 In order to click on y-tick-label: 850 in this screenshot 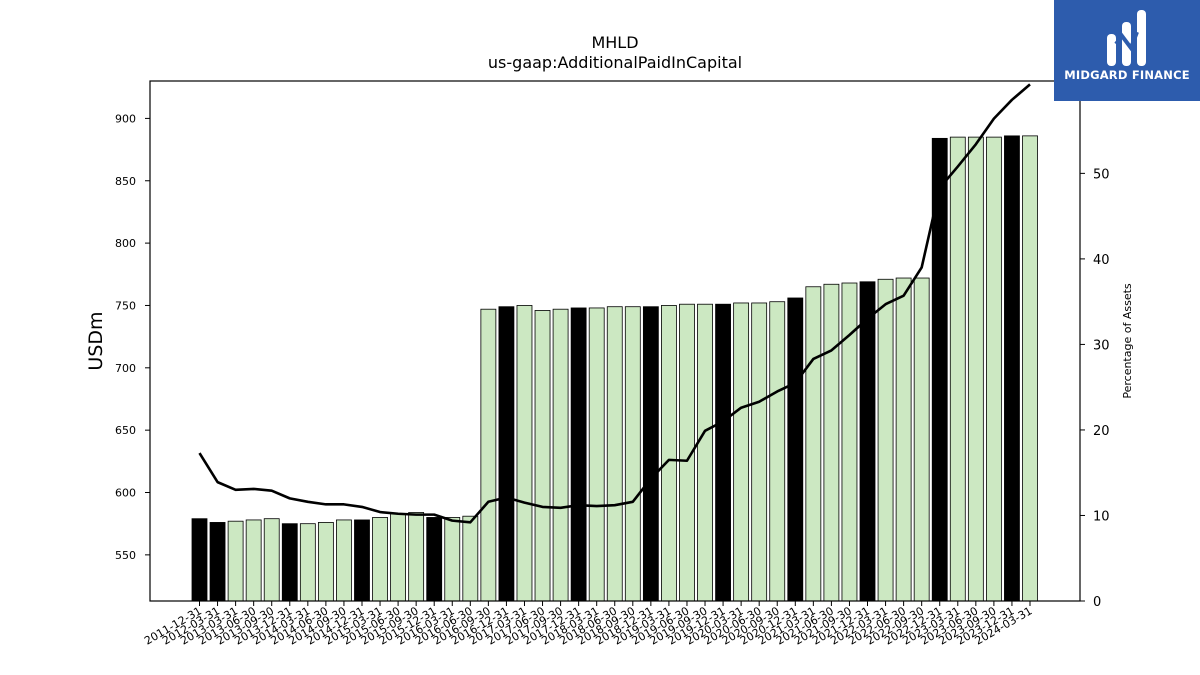, I will do `click(125, 181)`.